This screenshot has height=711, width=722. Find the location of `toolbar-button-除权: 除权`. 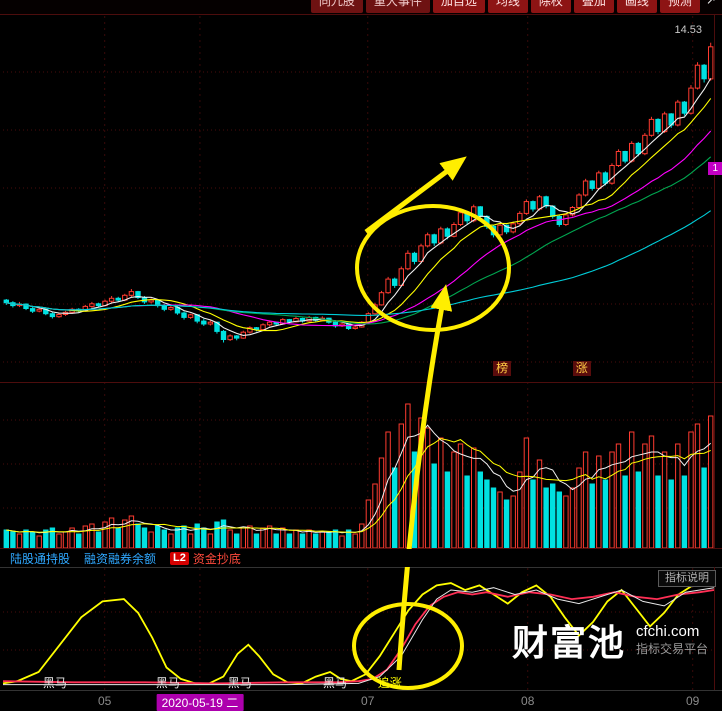

toolbar-button-除权: 除权 is located at coordinates (550, 6).